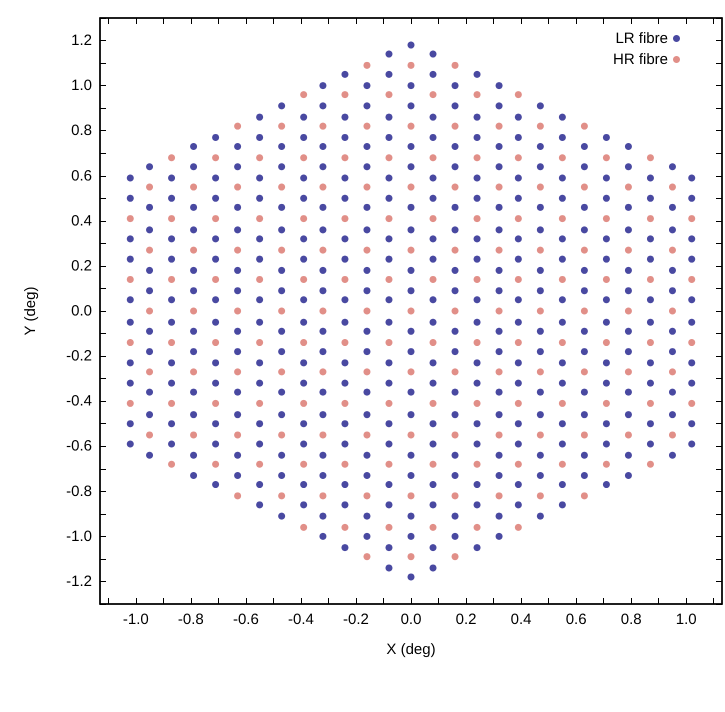  Describe the element at coordinates (135, 619) in the screenshot. I see `x-tick-label: -1.0` at that location.